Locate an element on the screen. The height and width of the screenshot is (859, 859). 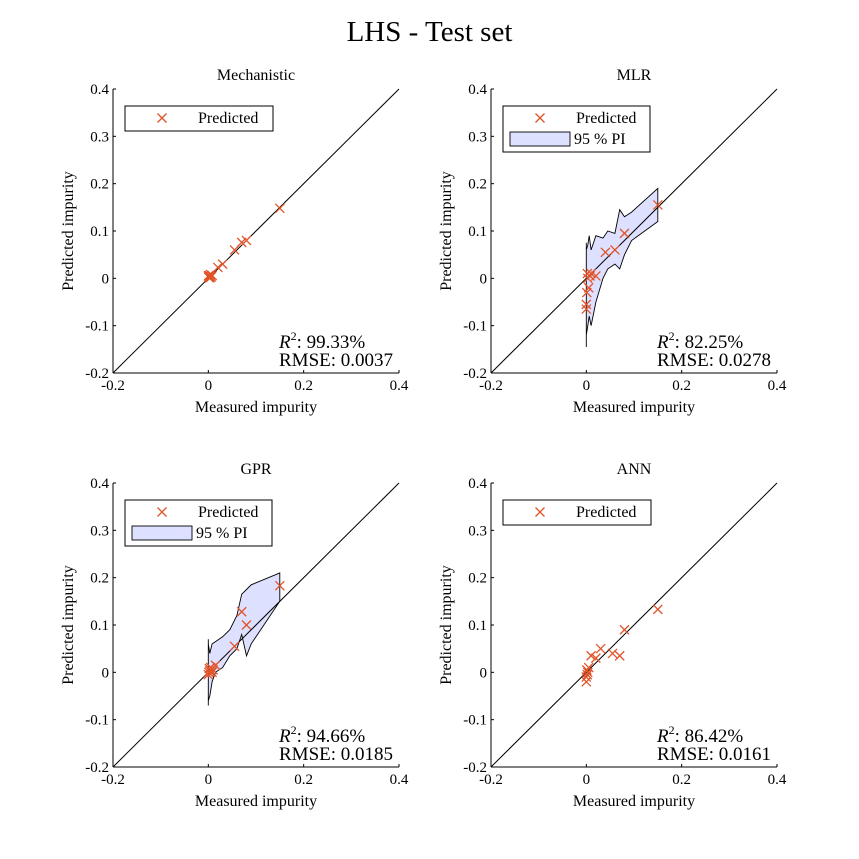
r2-annotation: R2: 86.42% is located at coordinates (699, 735).